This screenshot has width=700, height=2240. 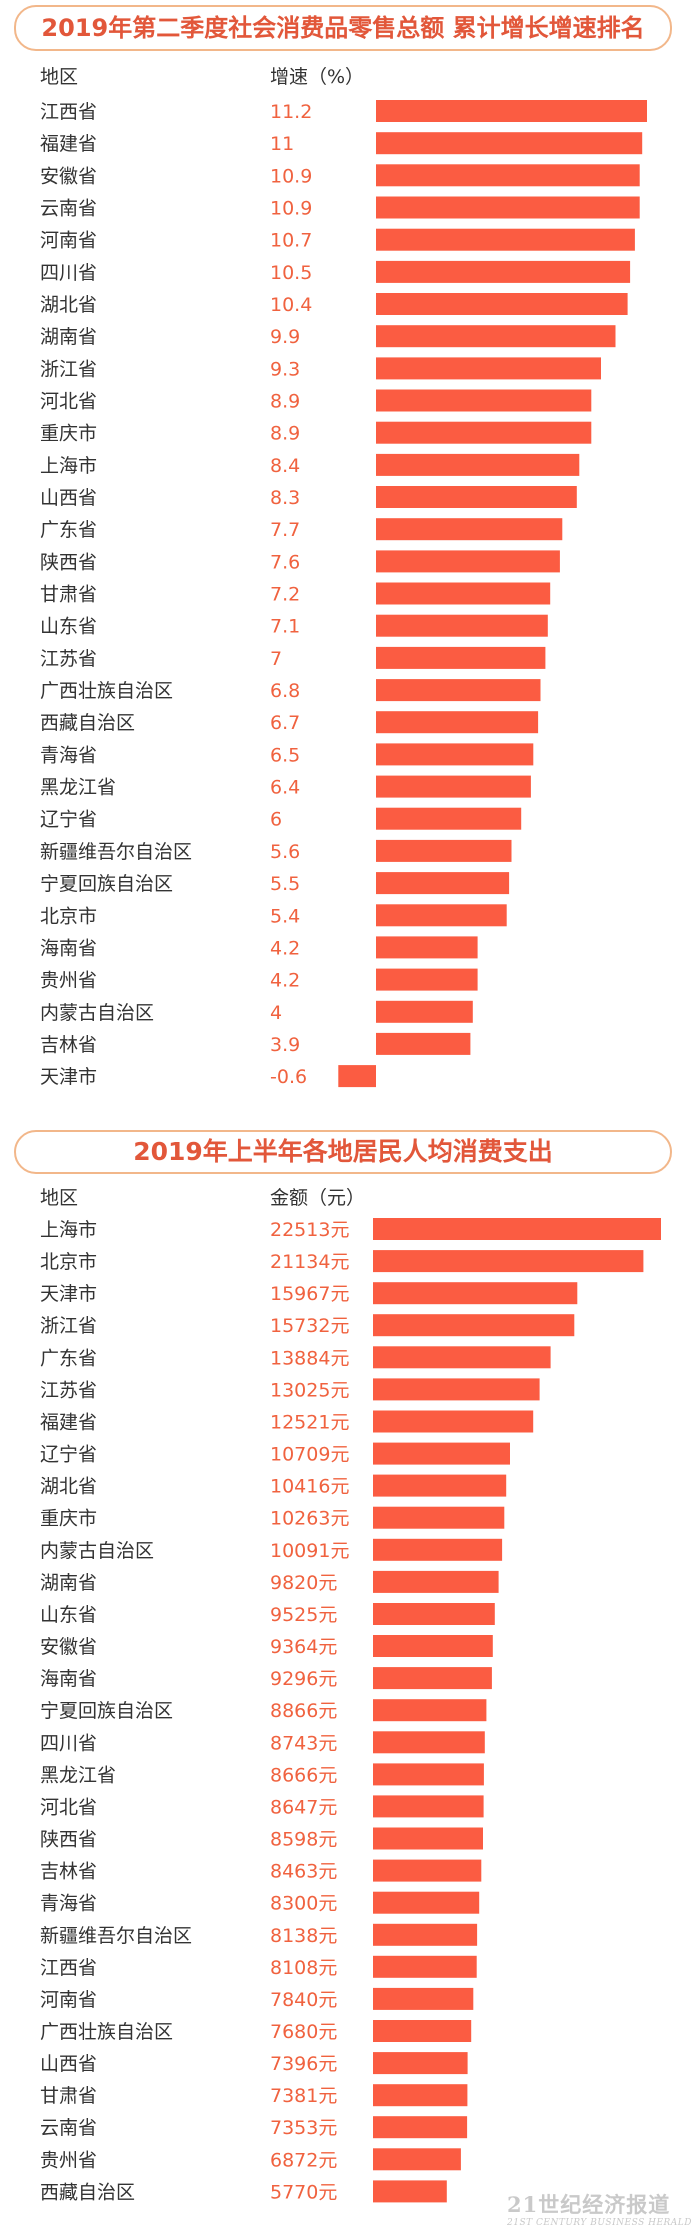 I want to click on value-label: 5.6, so click(x=285, y=852).